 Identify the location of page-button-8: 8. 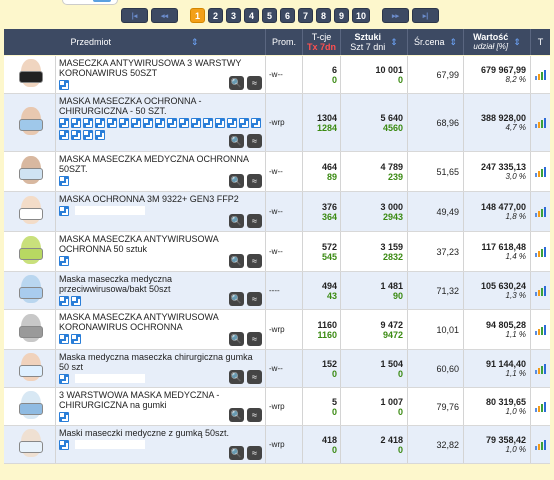
(323, 15).